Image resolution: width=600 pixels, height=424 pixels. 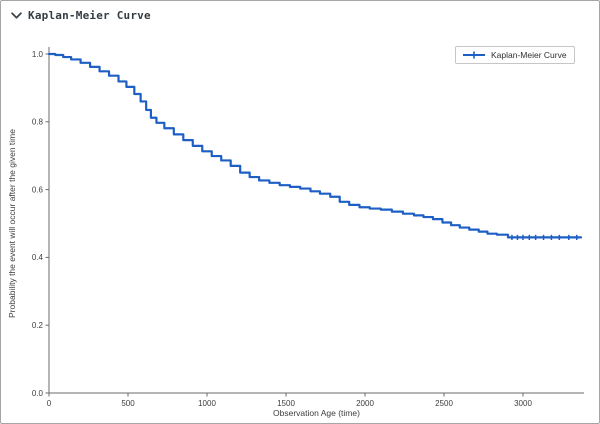 I want to click on legend-line-sample, so click(x=474, y=55).